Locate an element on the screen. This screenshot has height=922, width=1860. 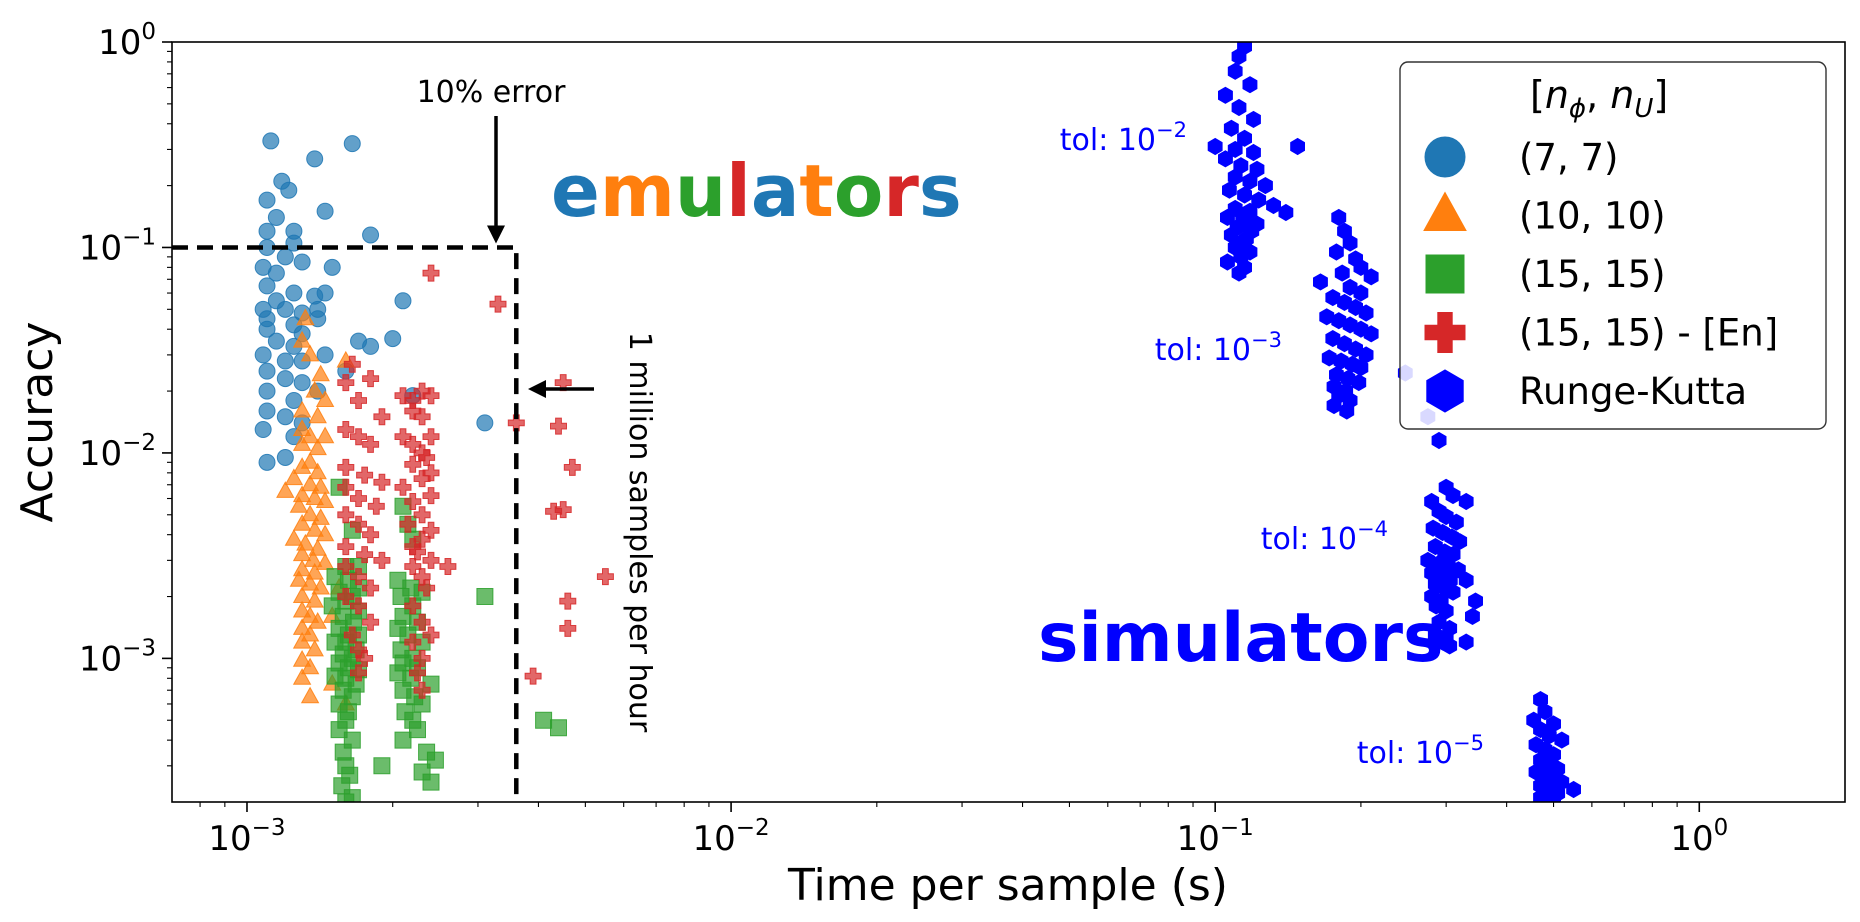
tol-label: tol: 10−4 is located at coordinates (1324, 537).